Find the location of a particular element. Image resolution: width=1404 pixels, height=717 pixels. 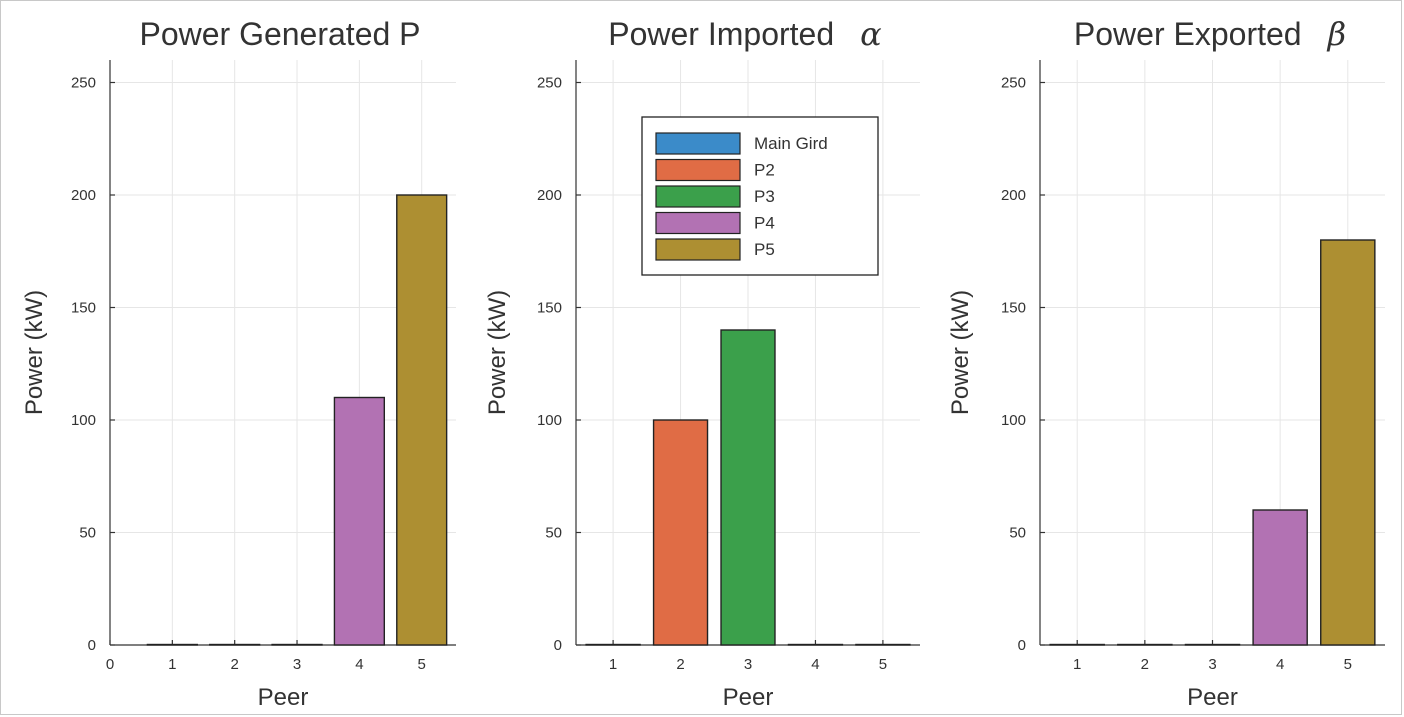

chart-title-text: Power Exported is located at coordinates (1188, 34).